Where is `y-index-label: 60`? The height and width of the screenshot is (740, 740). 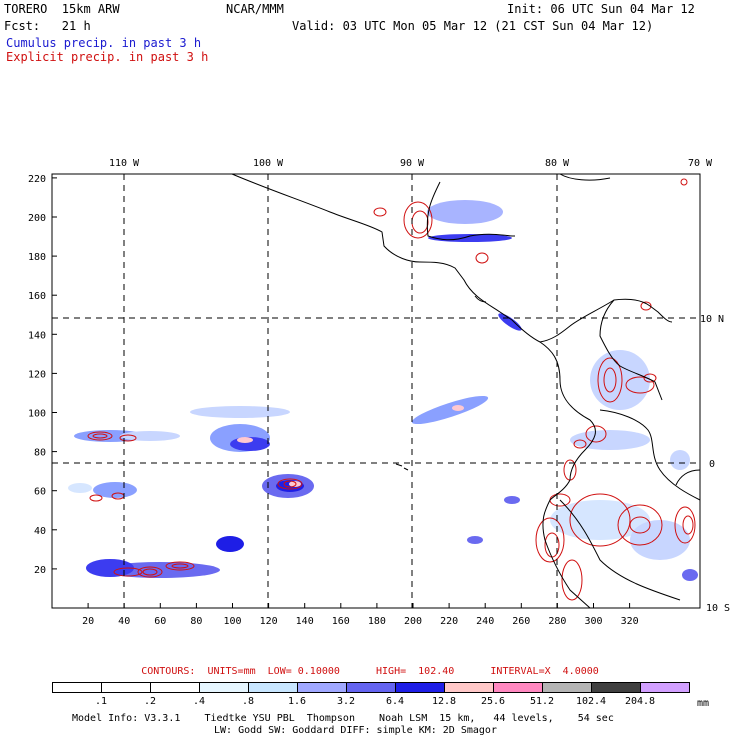
y-index-label: 60 is located at coordinates (40, 492).